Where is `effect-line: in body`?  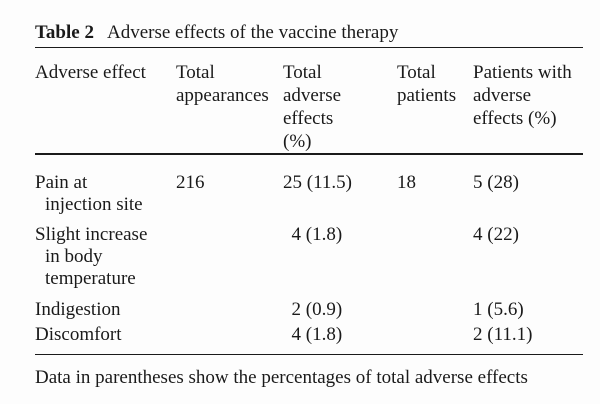
effect-line: in body is located at coordinates (74, 256).